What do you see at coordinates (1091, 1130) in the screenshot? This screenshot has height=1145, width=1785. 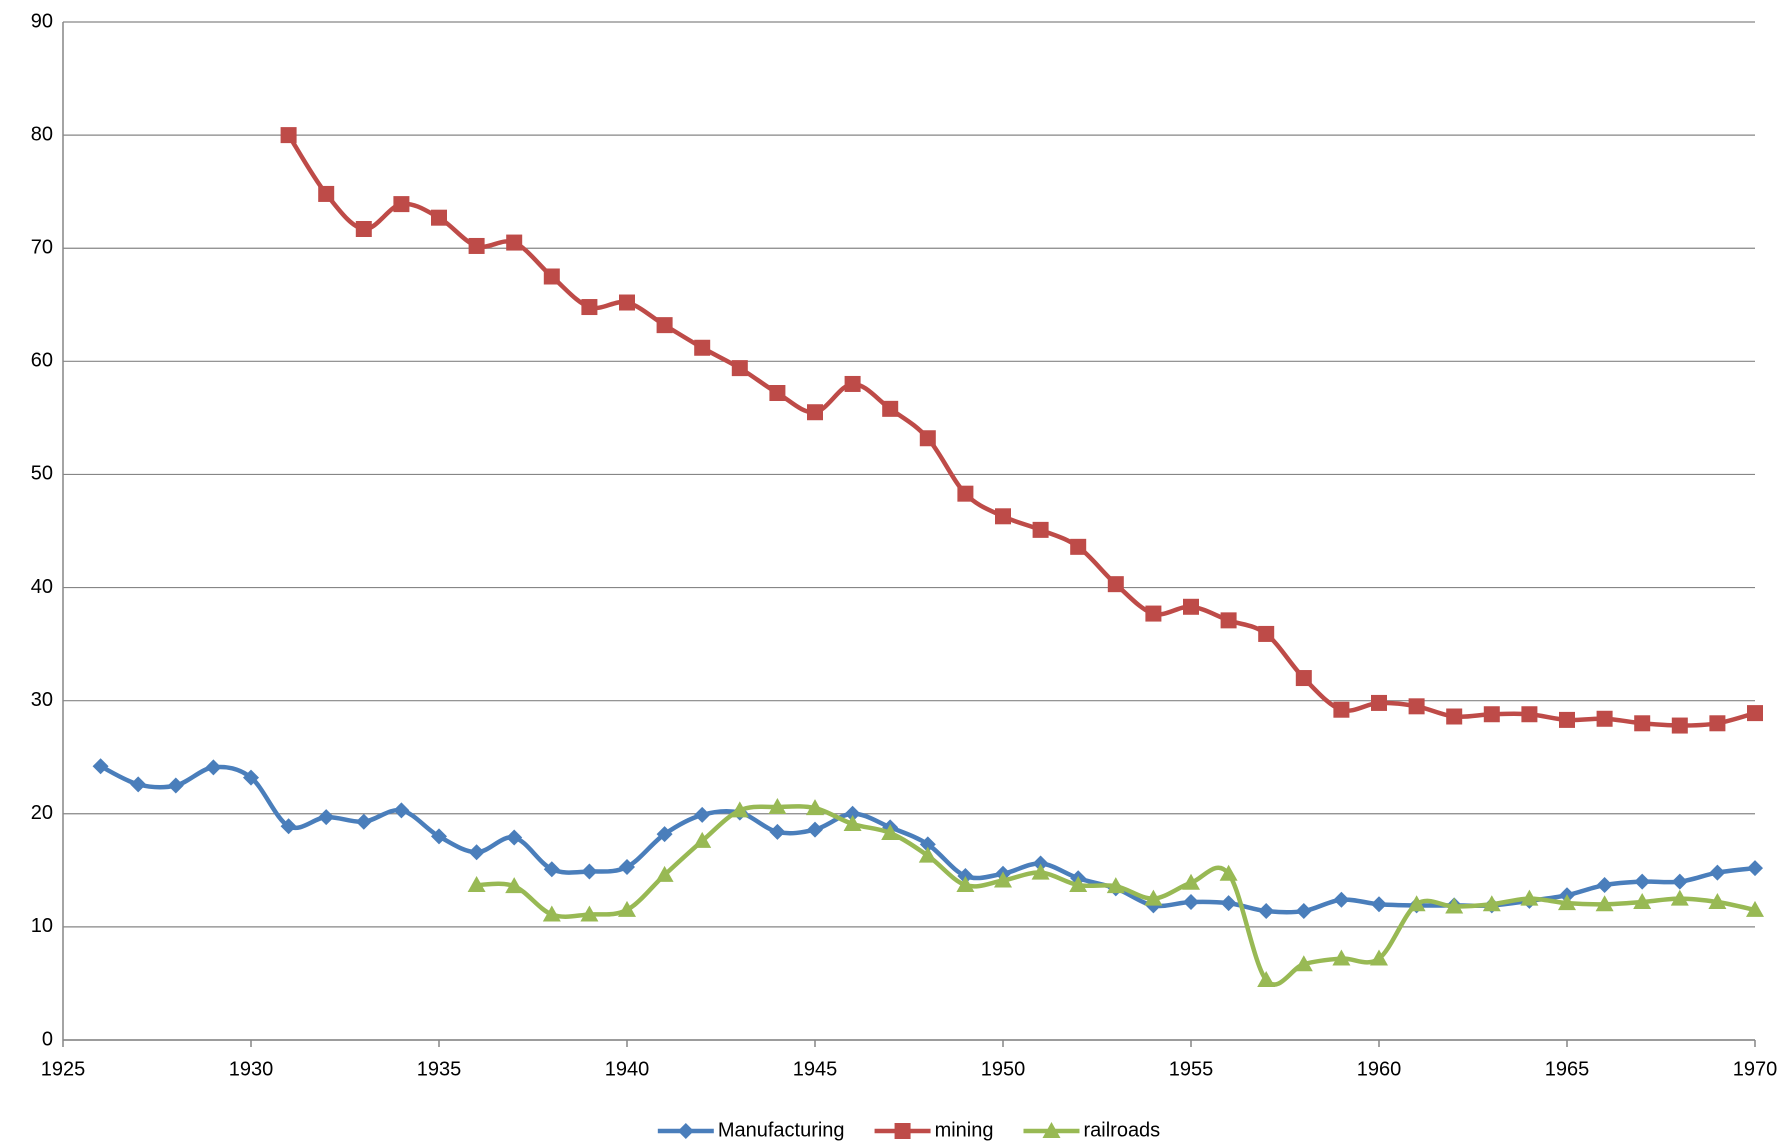 I see `legend-item: railroads` at bounding box center [1091, 1130].